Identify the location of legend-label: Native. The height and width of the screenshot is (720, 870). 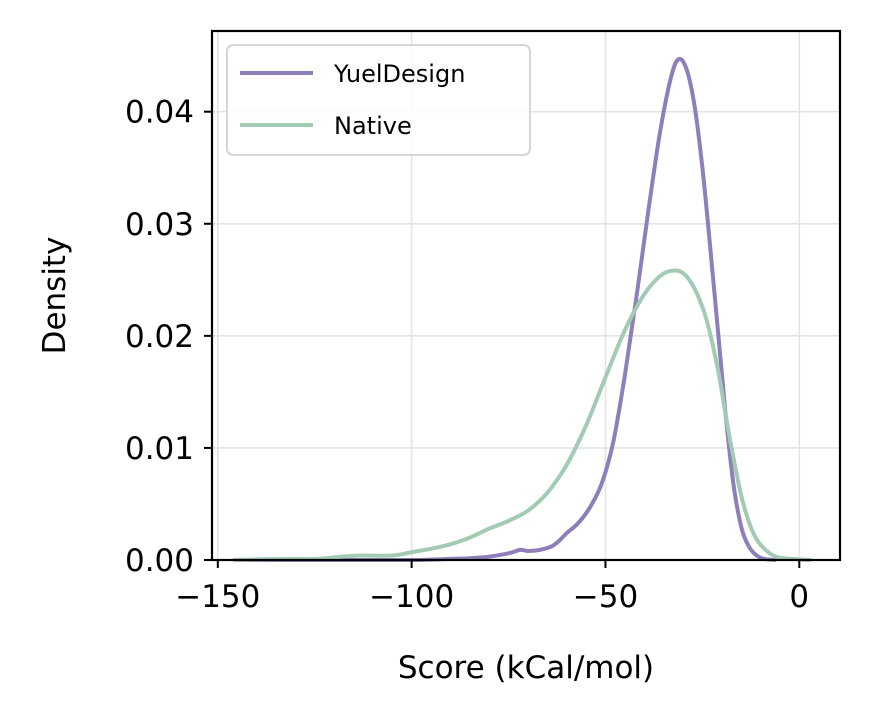
(373, 126).